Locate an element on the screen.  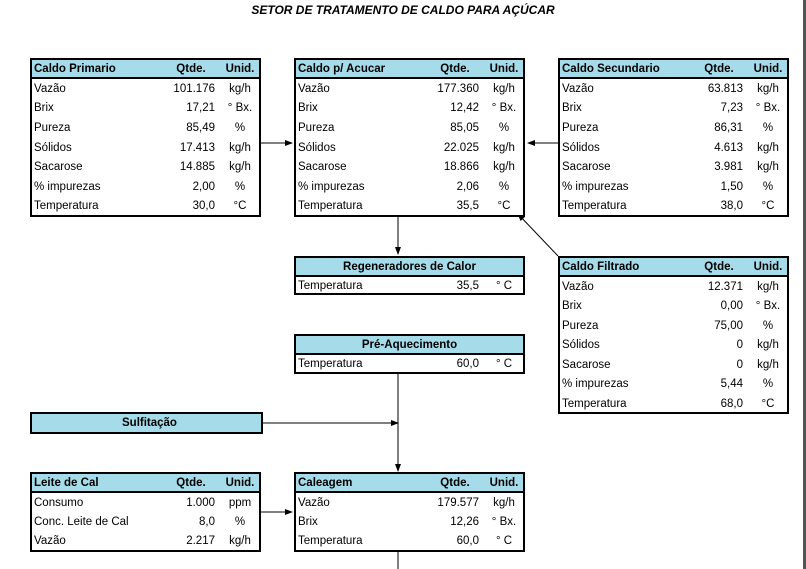
row-unit: ° C is located at coordinates (504, 286).